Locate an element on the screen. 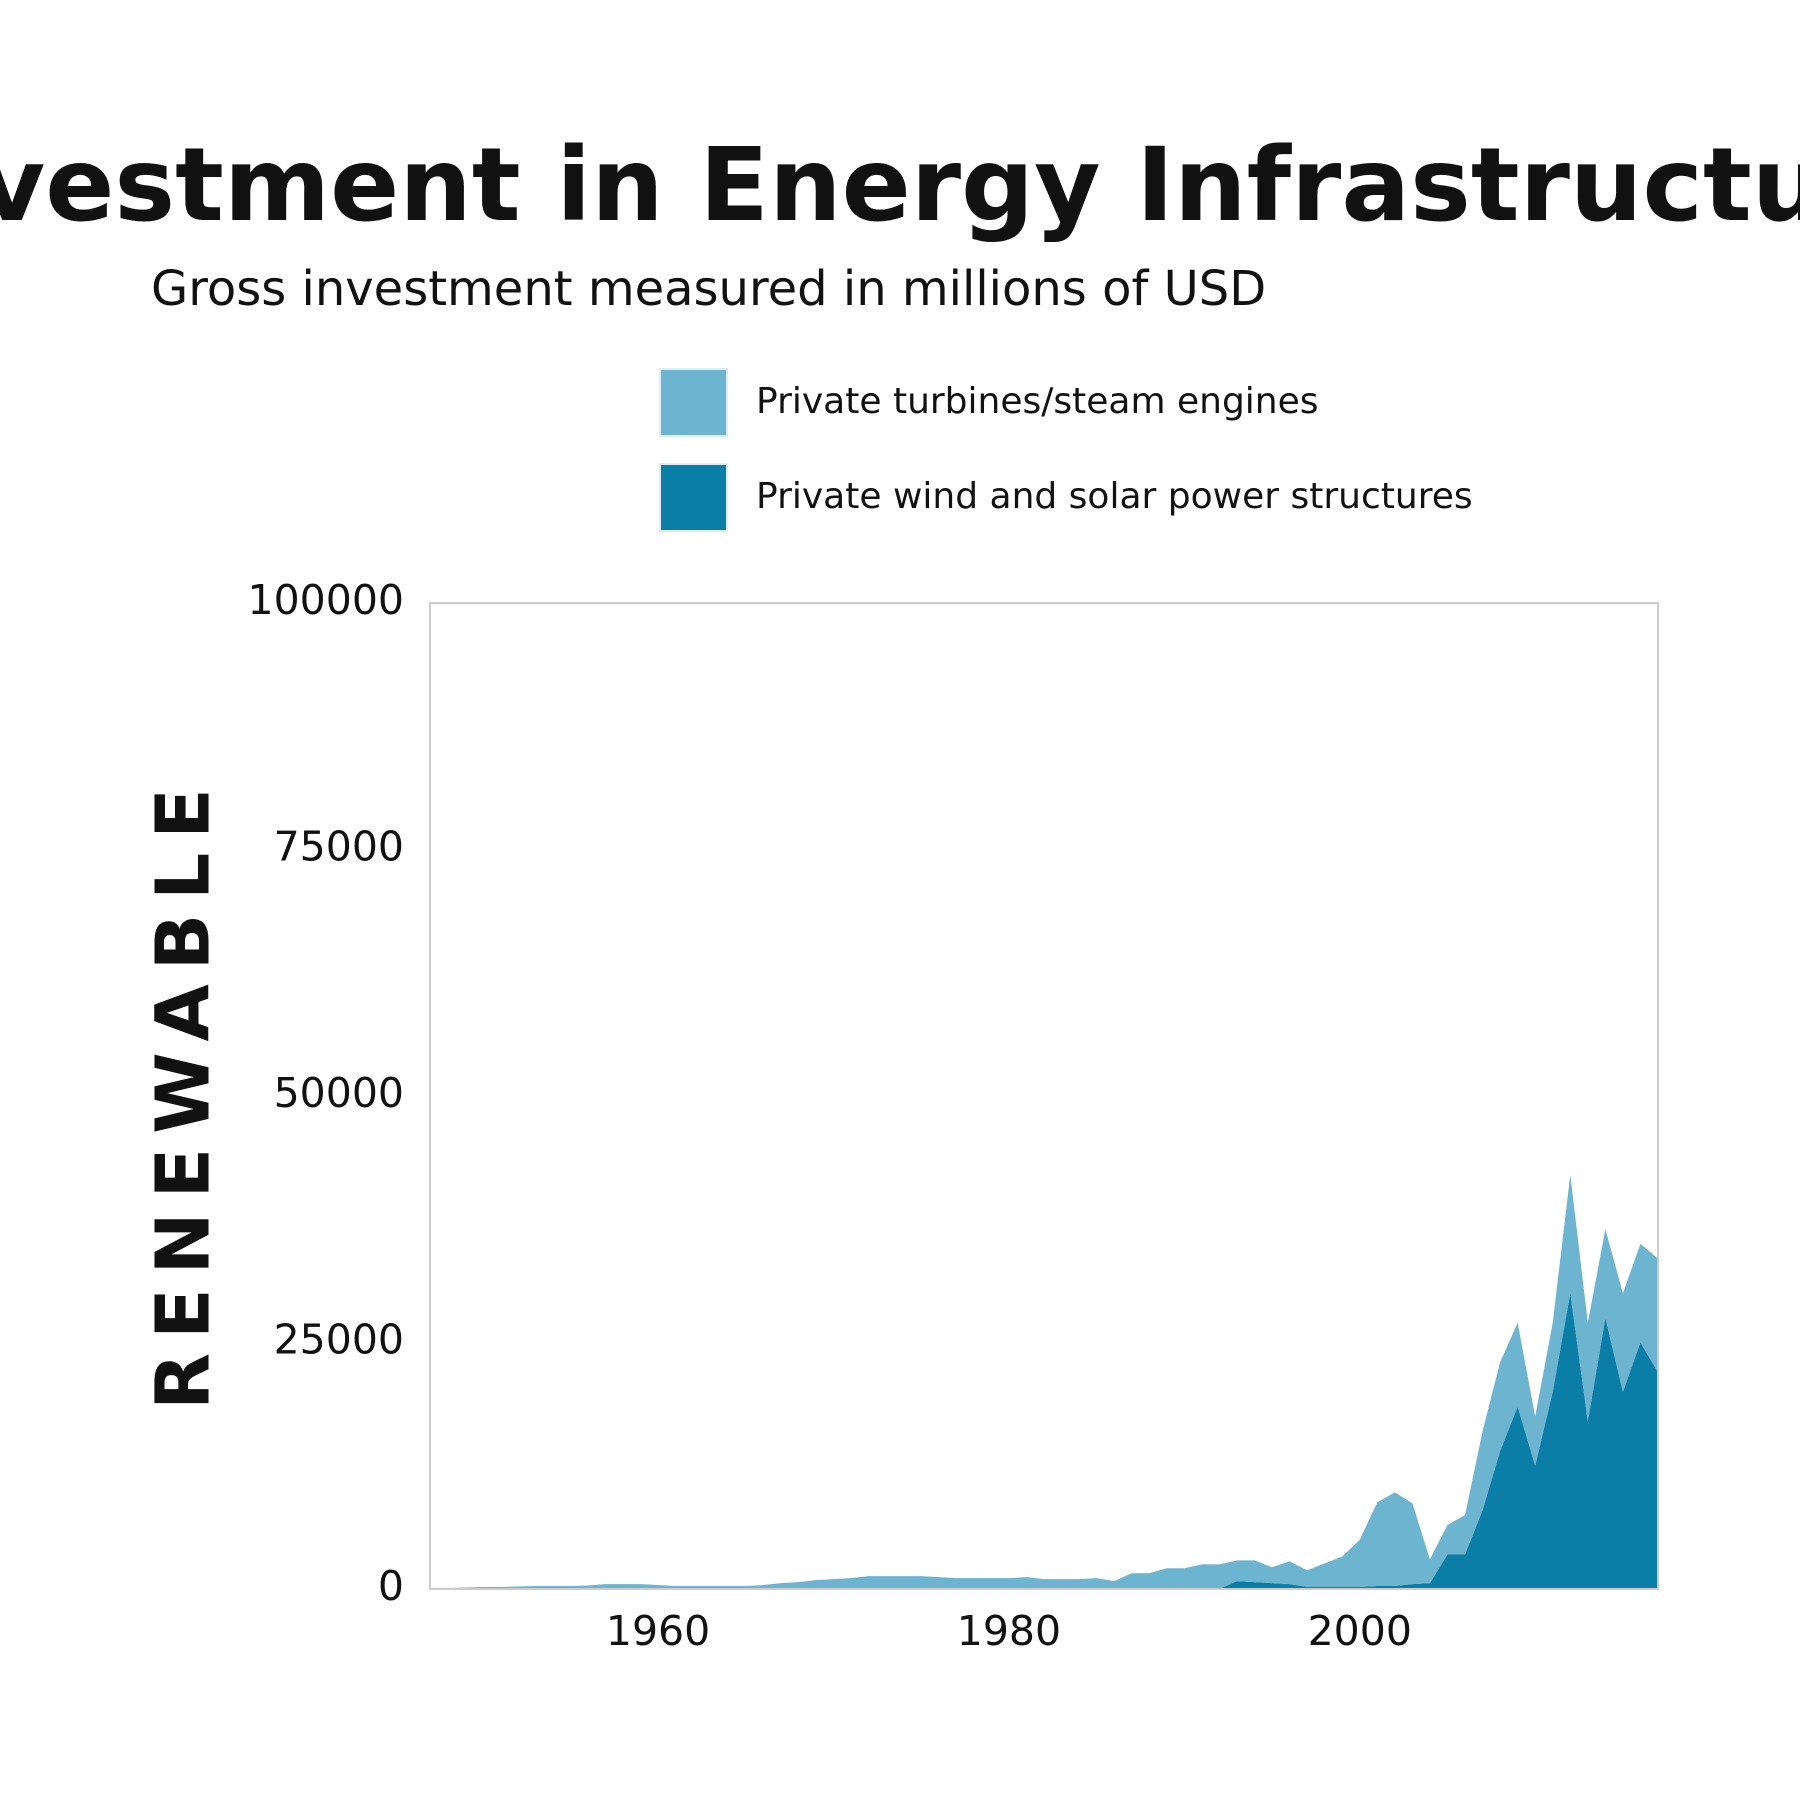 The image size is (1800, 1800). chart-title: Investment in Energy Infrastructure is located at coordinates (900, 185).